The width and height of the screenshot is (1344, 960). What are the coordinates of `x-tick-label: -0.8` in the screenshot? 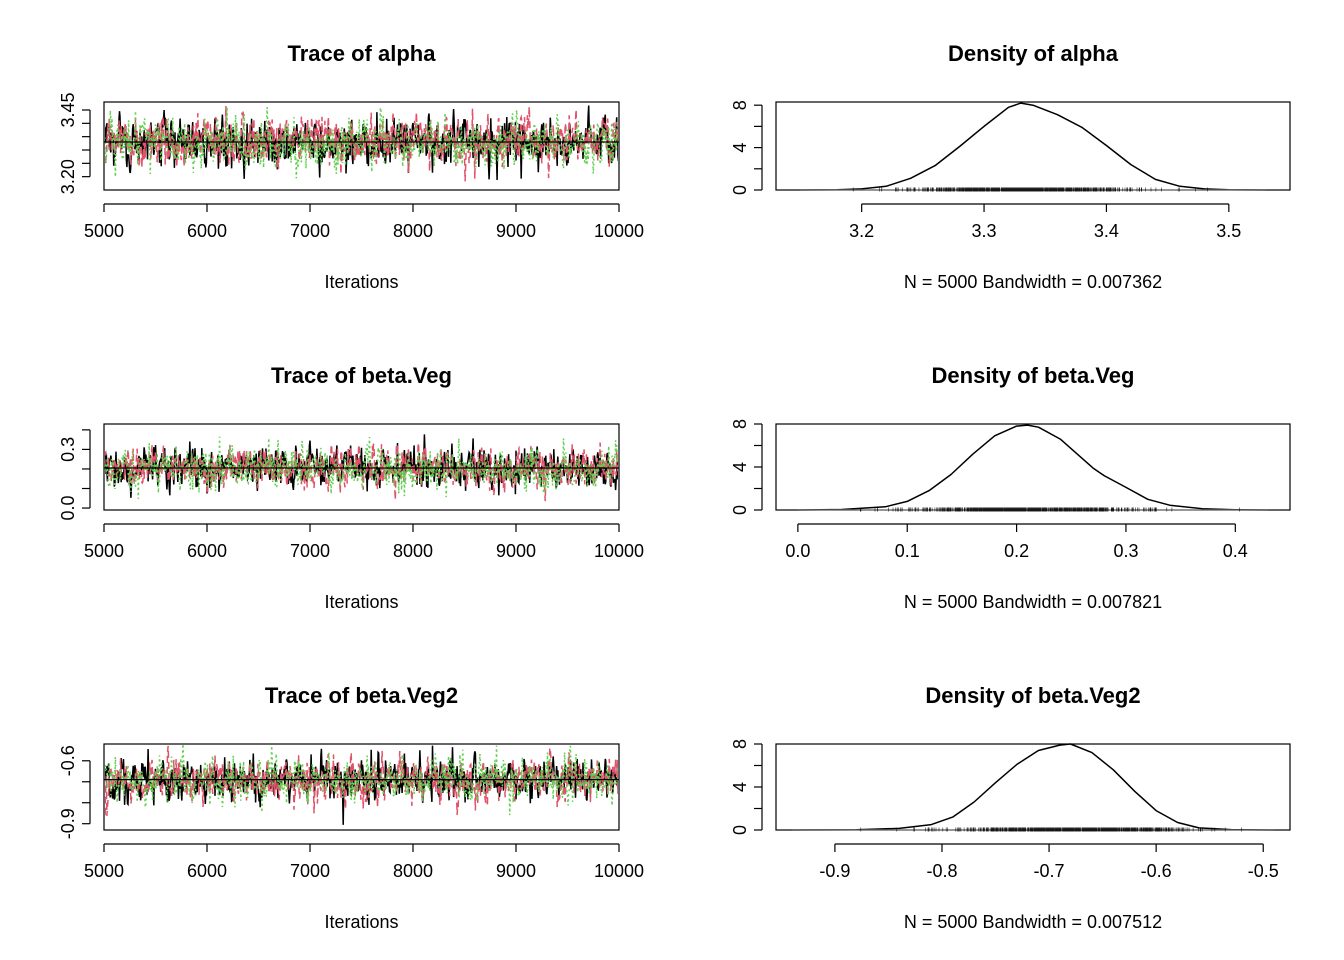 It's located at (941, 871).